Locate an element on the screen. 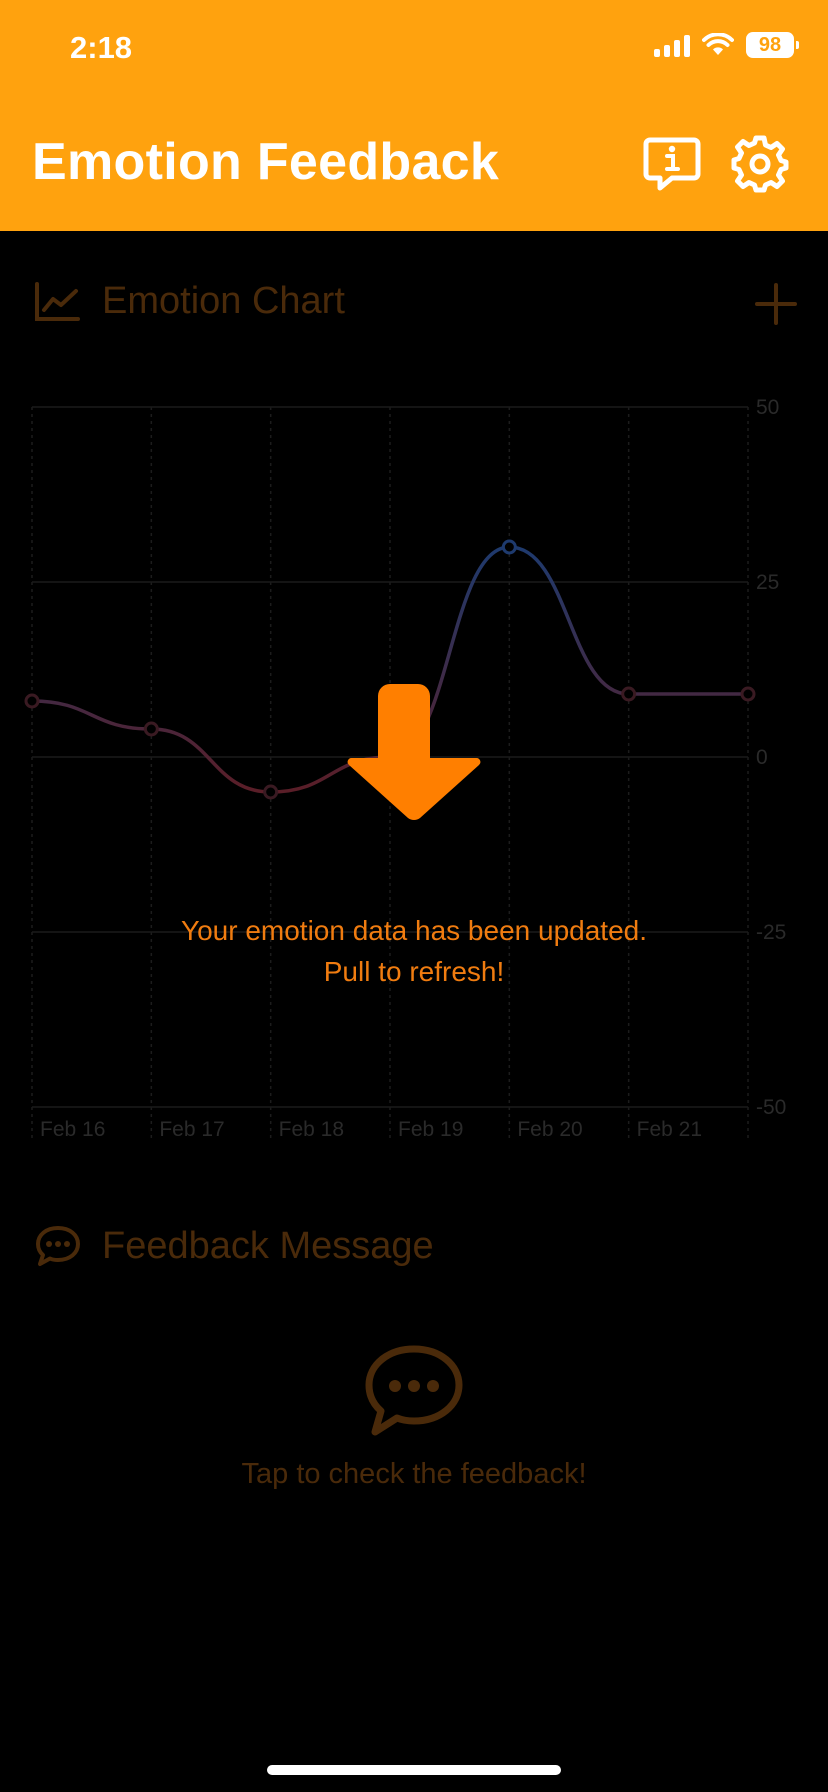 This screenshot has width=828, height=1792. y-tick-label: 50 is located at coordinates (767, 407).